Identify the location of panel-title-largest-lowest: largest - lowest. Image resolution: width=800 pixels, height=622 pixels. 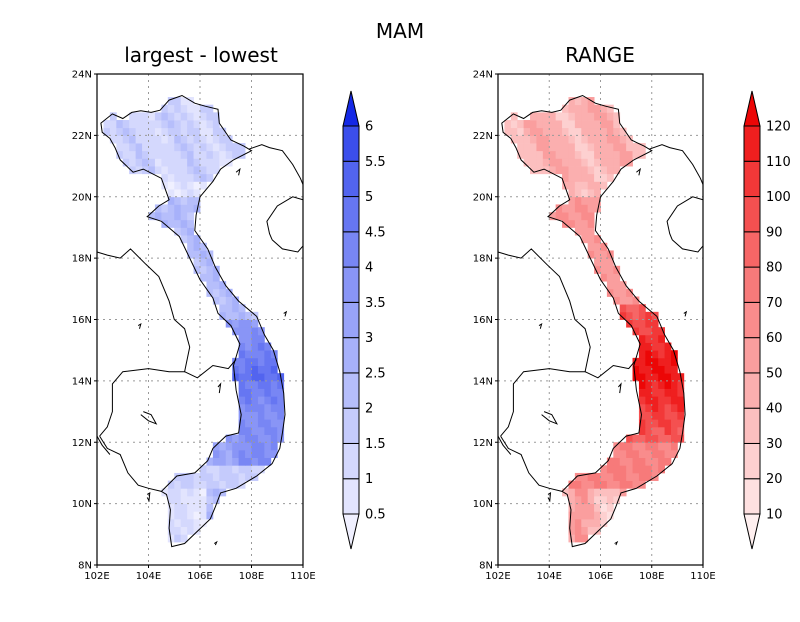
(201, 55).